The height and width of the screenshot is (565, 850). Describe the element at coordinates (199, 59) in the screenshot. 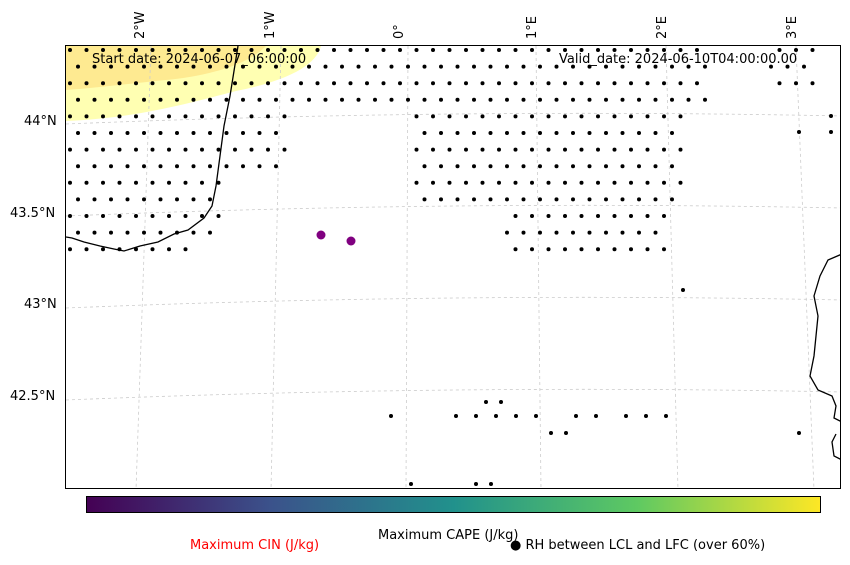

I see `start-date-text: Start date: 2024-06-07_06:00:00` at that location.